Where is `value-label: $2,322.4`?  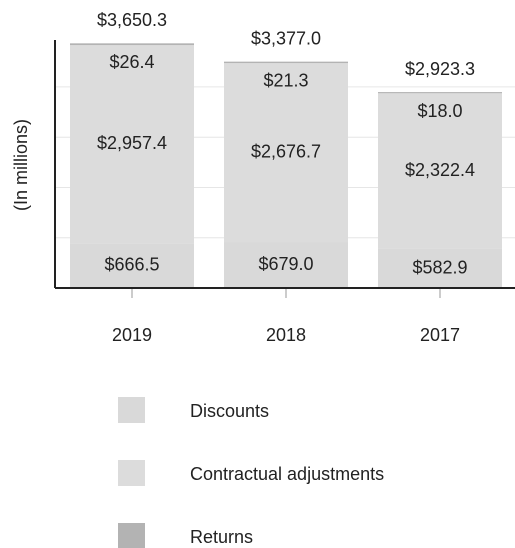
value-label: $2,322.4 is located at coordinates (440, 170).